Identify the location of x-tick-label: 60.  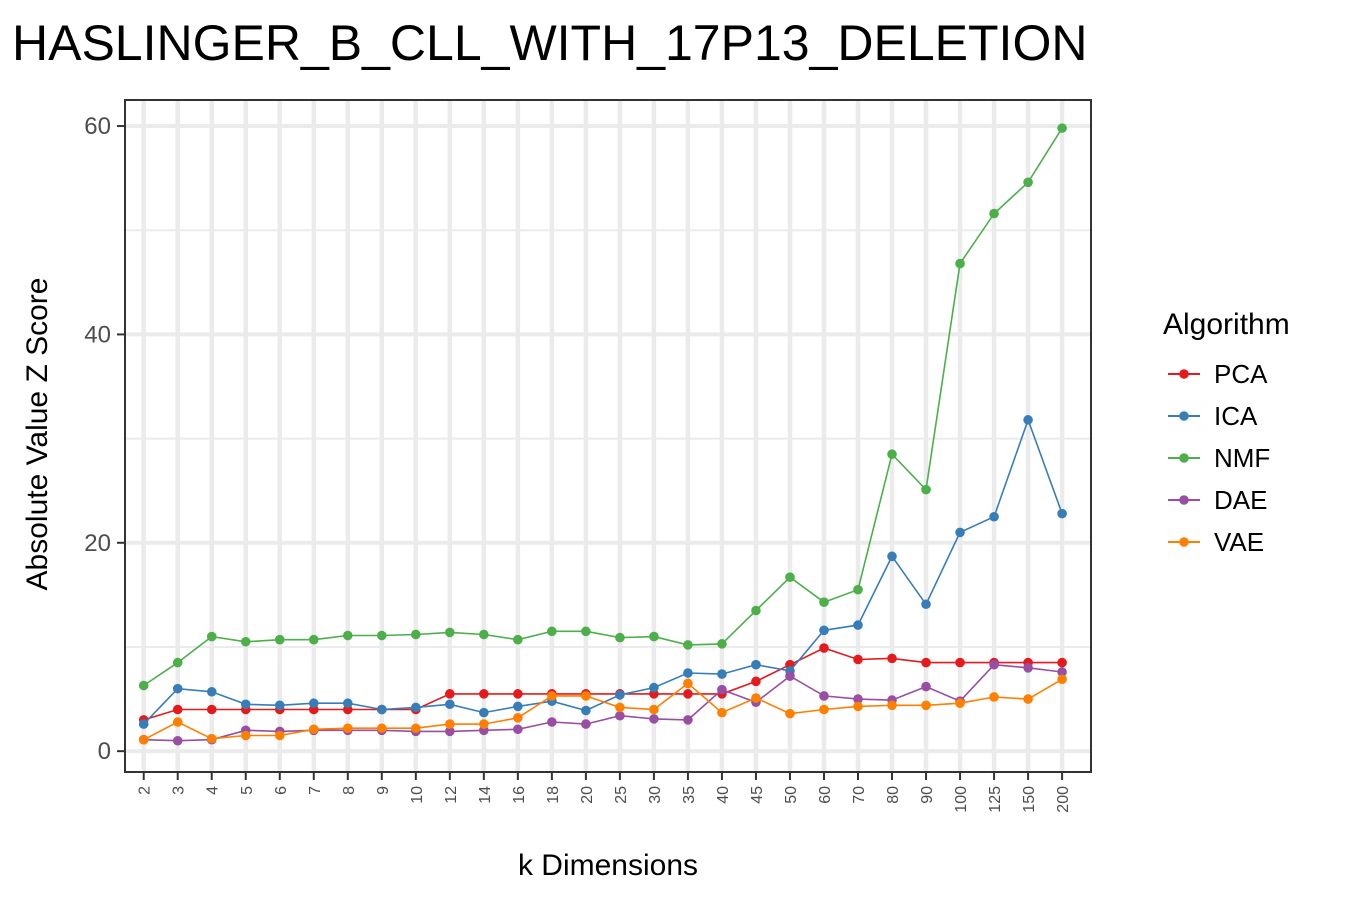
(825, 795).